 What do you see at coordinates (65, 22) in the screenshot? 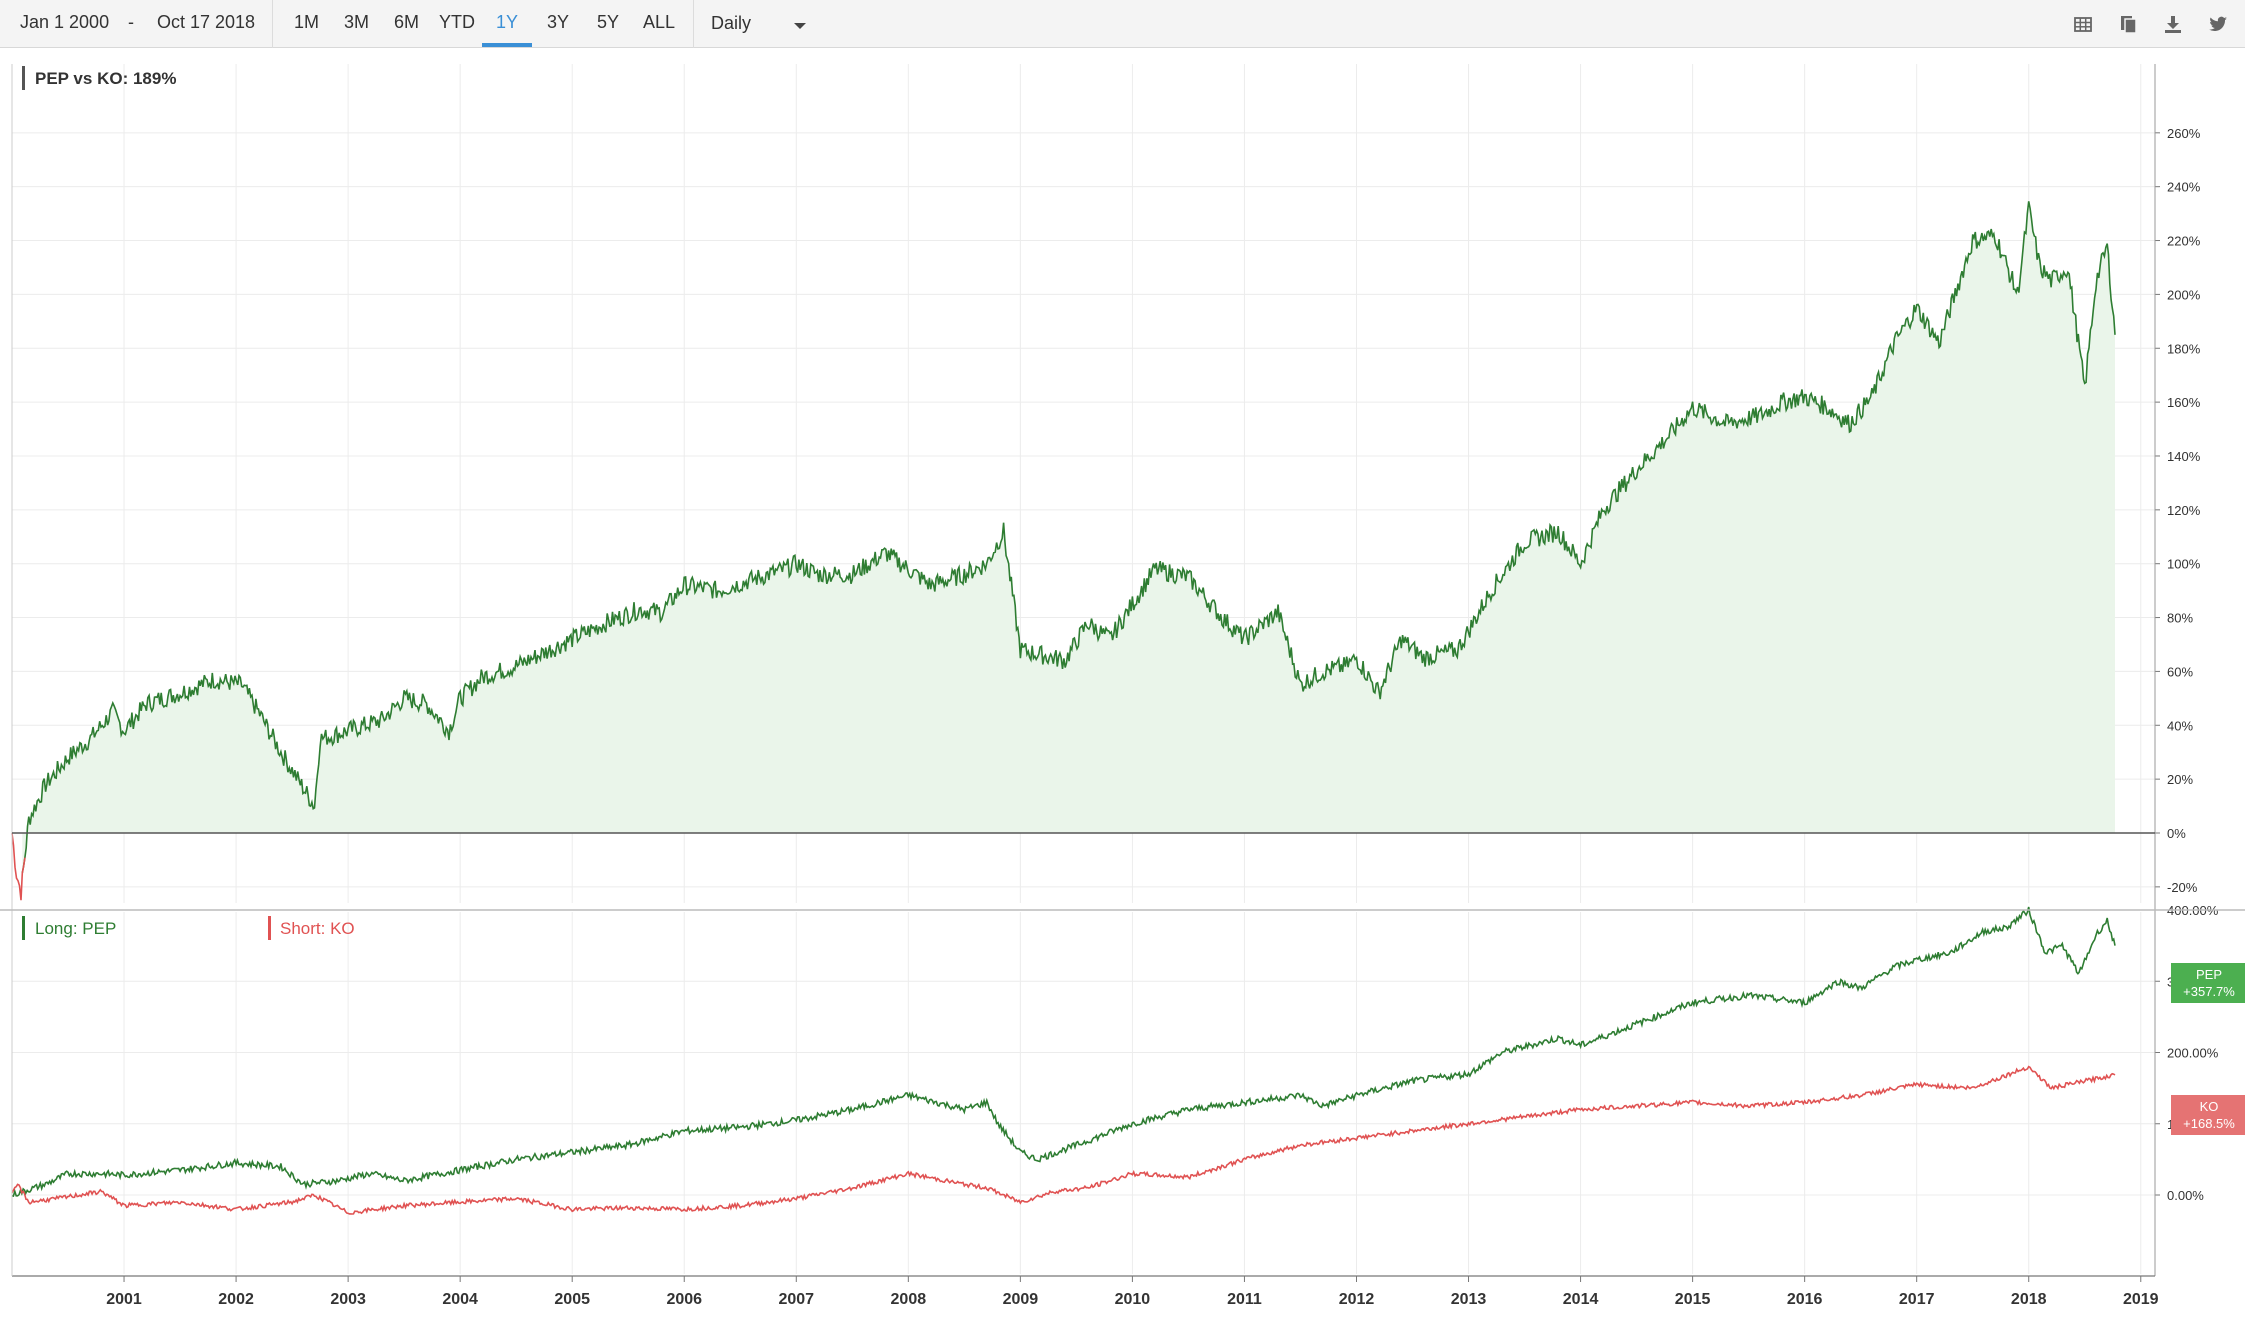
I see `date-from: Jan 1 2000` at bounding box center [65, 22].